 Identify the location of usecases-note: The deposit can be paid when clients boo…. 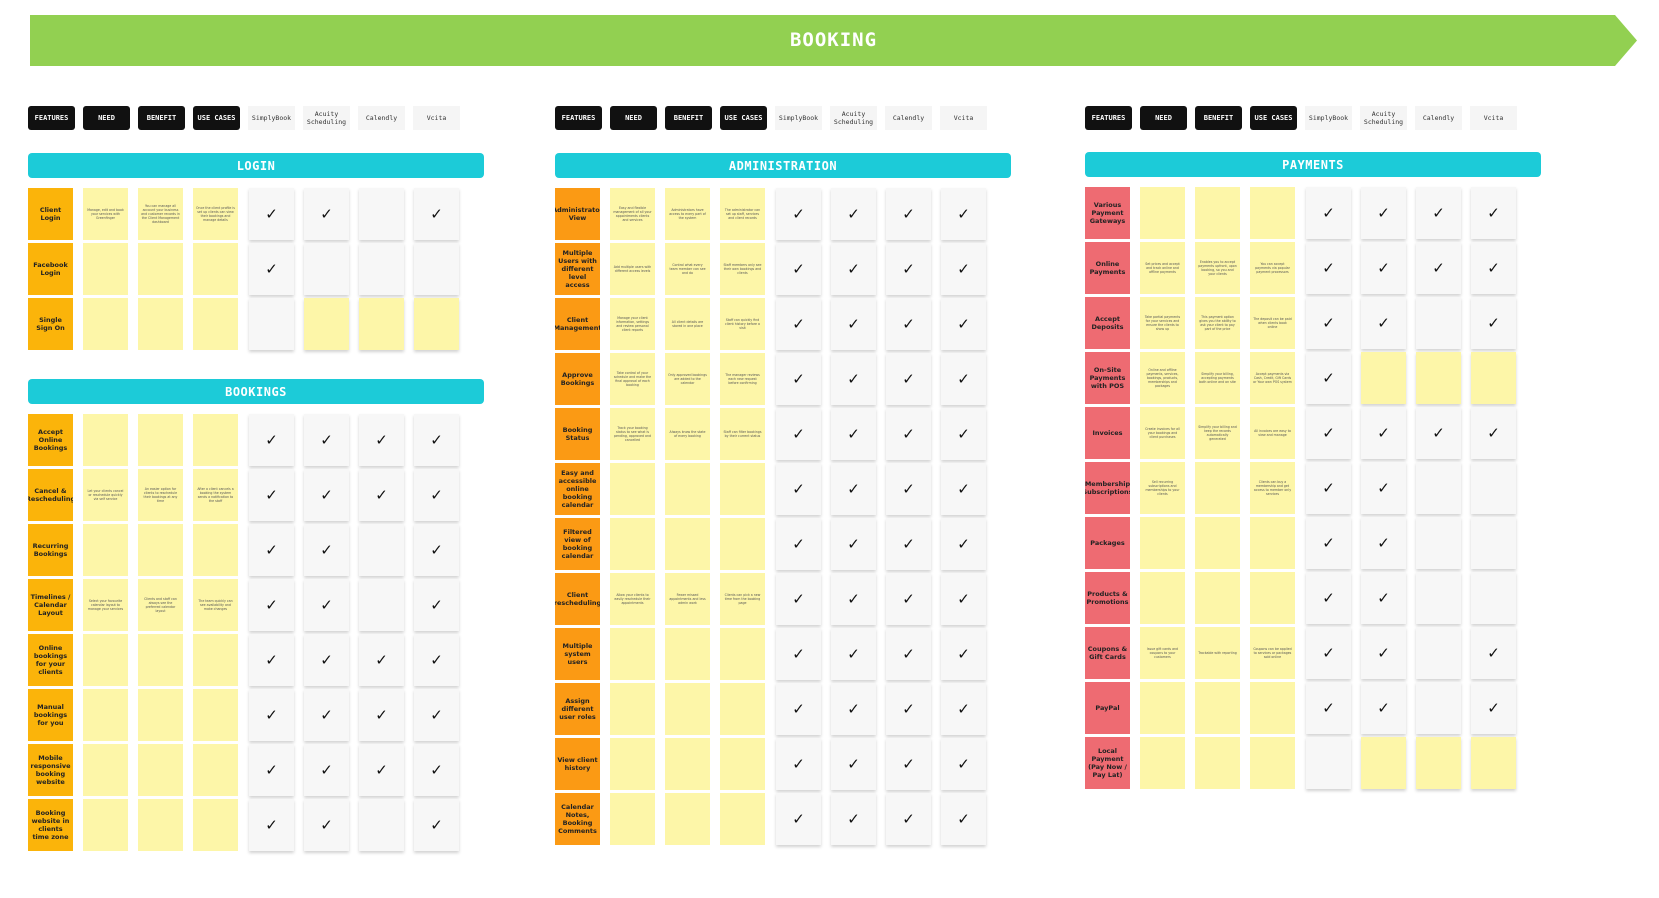
(1272, 323).